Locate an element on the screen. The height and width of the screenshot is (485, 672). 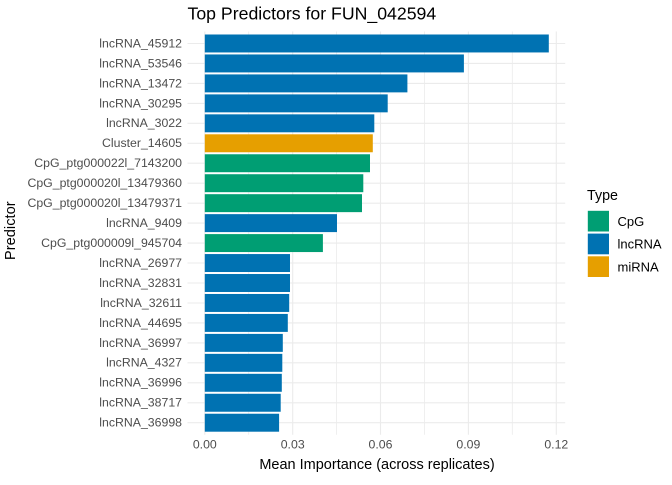
svg-text: CpG_ptg000022l_7143200 is located at coordinates (108, 163).